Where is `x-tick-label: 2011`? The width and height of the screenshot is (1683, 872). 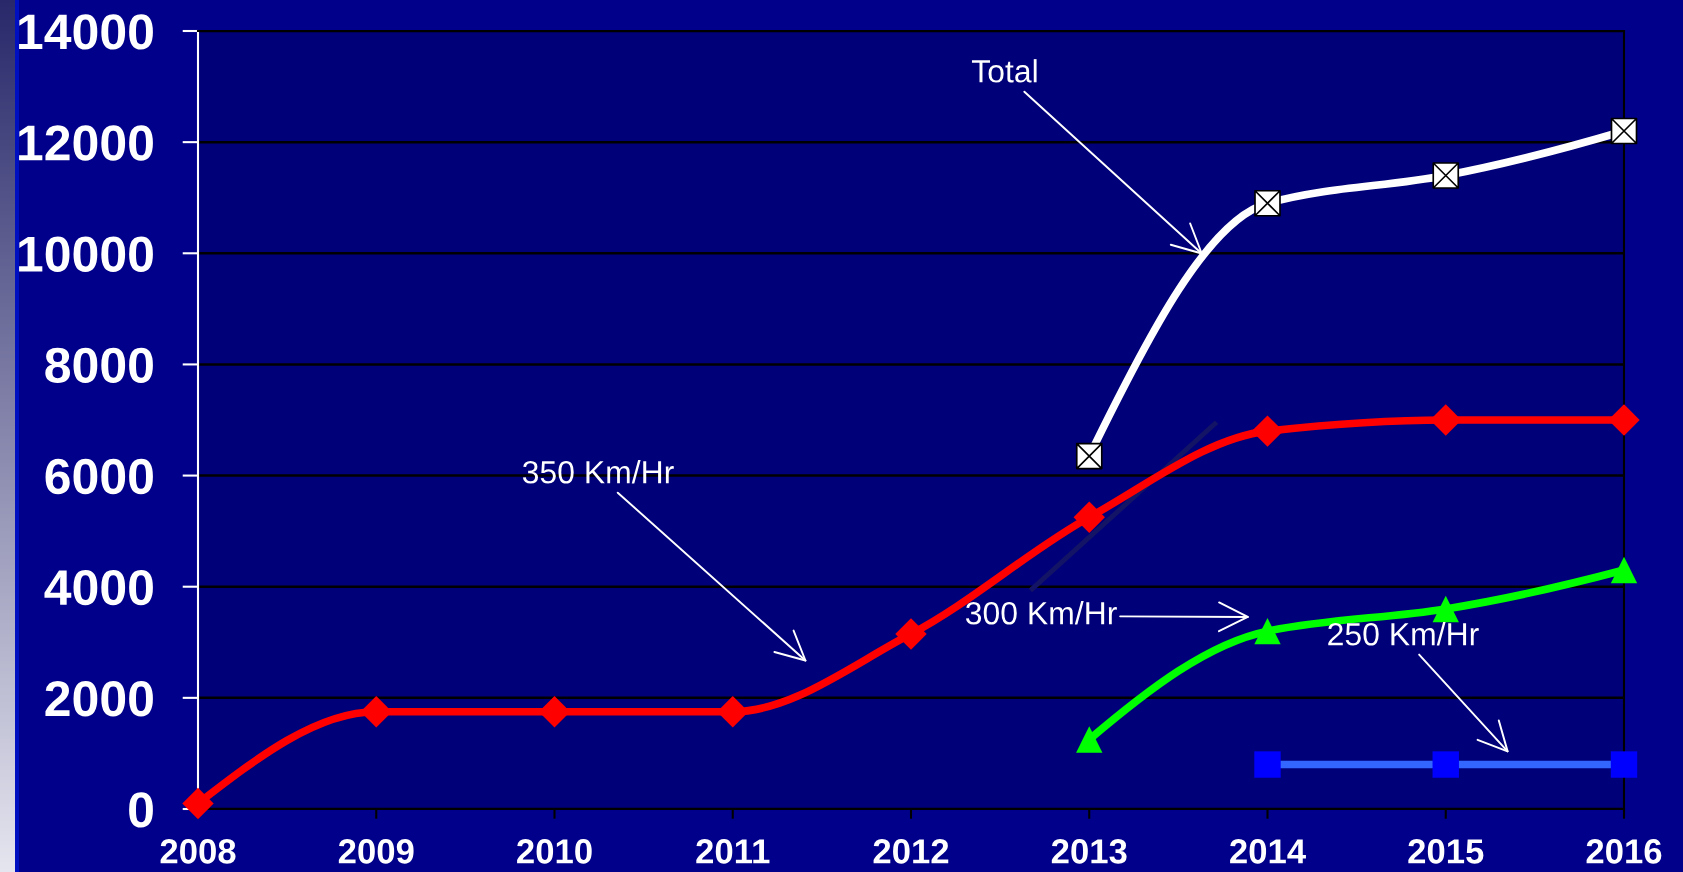
x-tick-label: 2011 is located at coordinates (733, 851).